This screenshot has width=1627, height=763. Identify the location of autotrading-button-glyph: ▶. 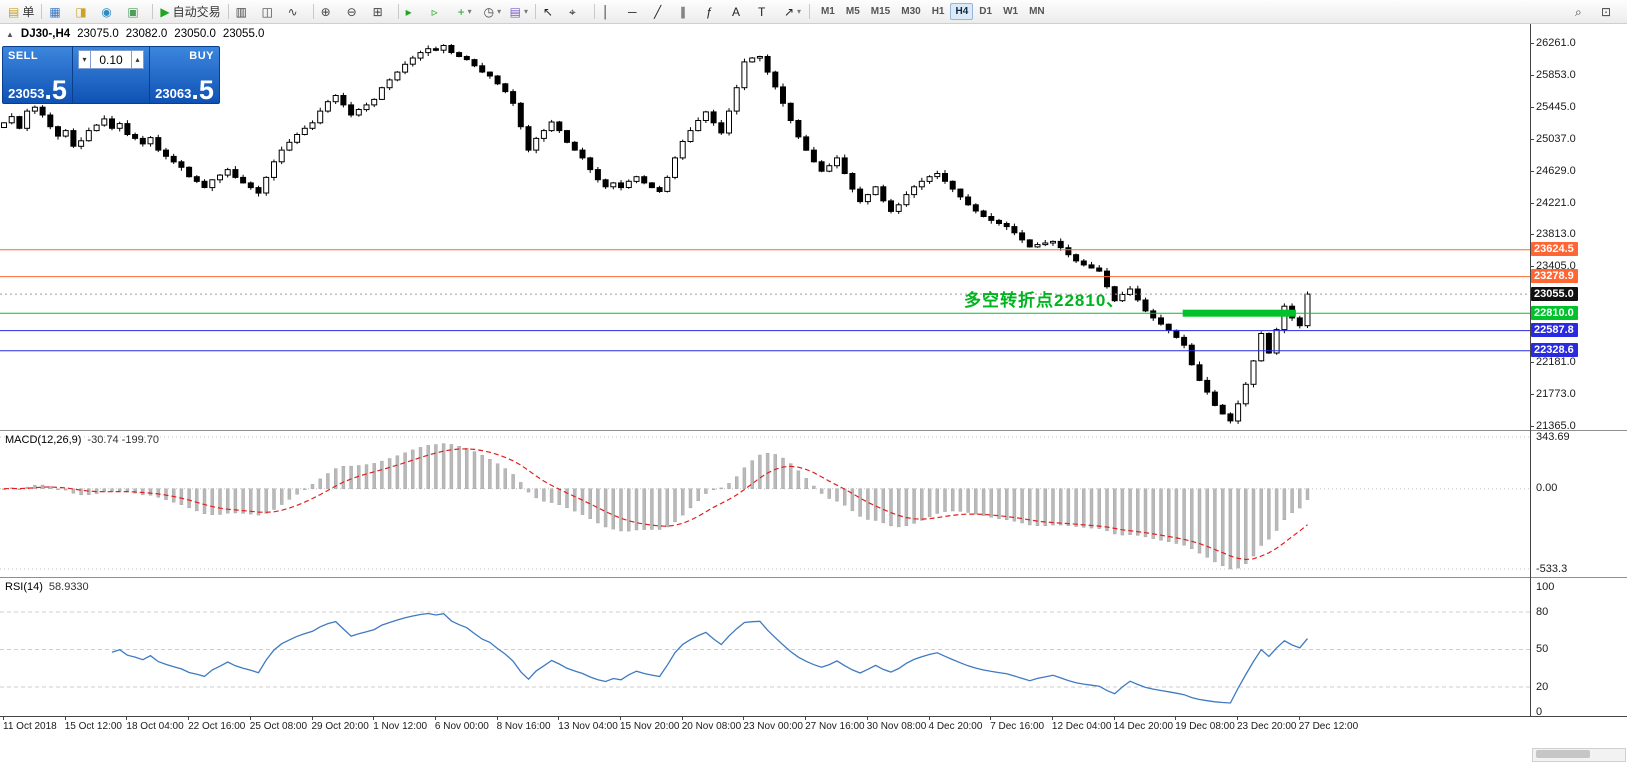
(165, 11).